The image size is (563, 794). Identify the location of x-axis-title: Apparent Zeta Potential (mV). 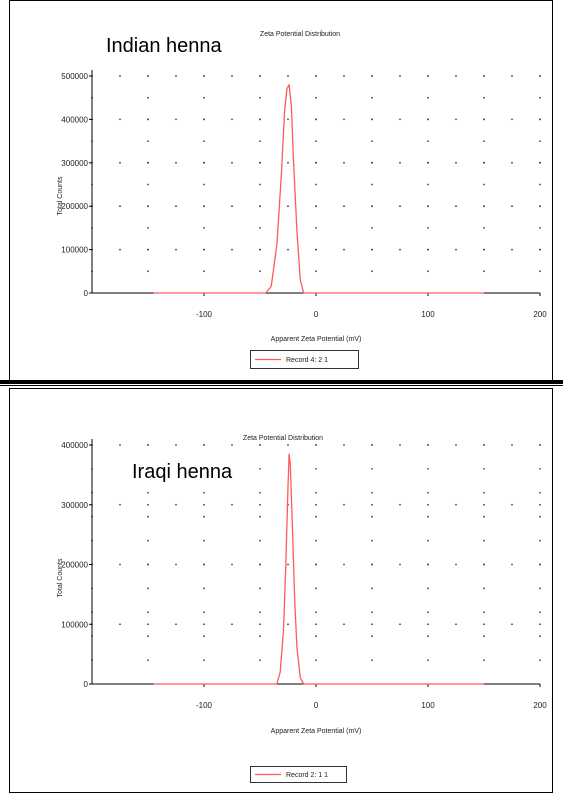
(316, 731).